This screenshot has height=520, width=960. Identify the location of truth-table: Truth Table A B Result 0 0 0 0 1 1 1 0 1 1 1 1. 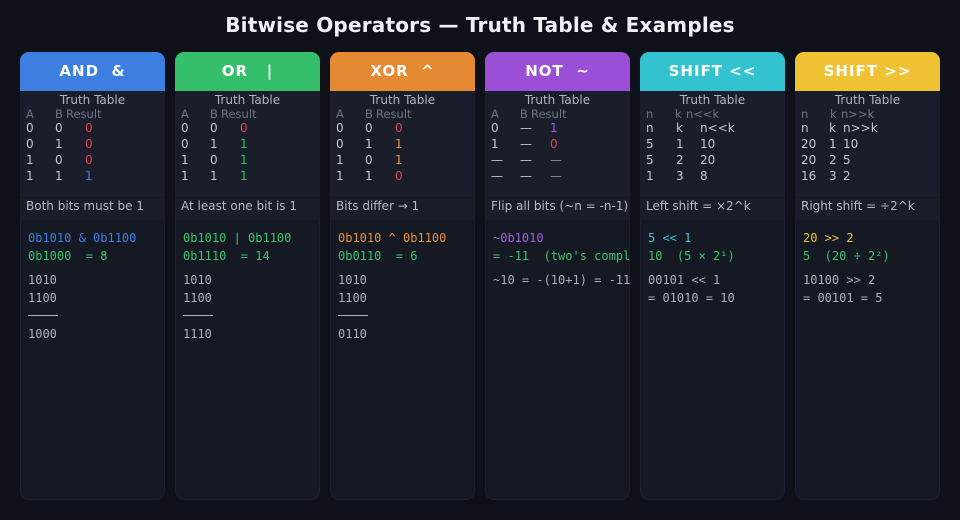
(247, 144).